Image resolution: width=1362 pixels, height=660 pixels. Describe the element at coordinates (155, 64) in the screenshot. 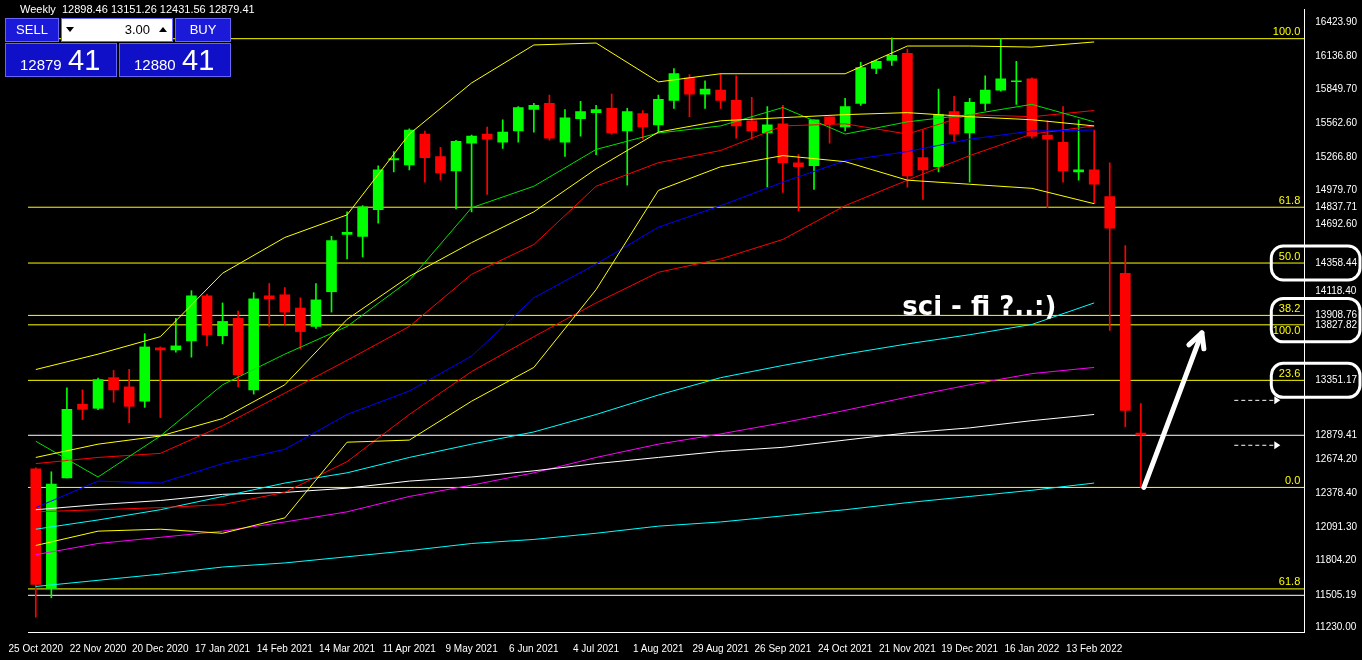

I see `annotation: 12880` at that location.